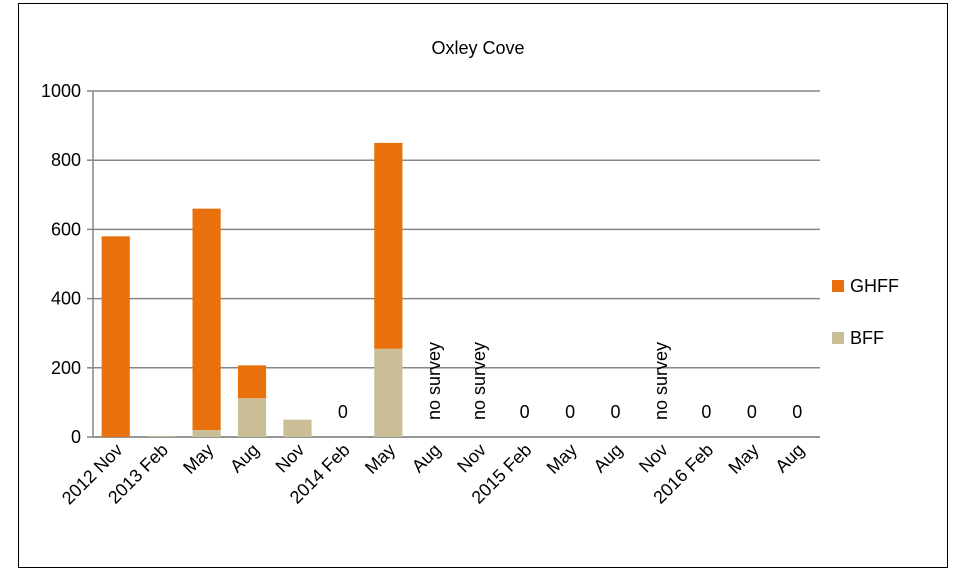 This screenshot has width=968, height=570. I want to click on y-tick-label: 0, so click(76, 437).